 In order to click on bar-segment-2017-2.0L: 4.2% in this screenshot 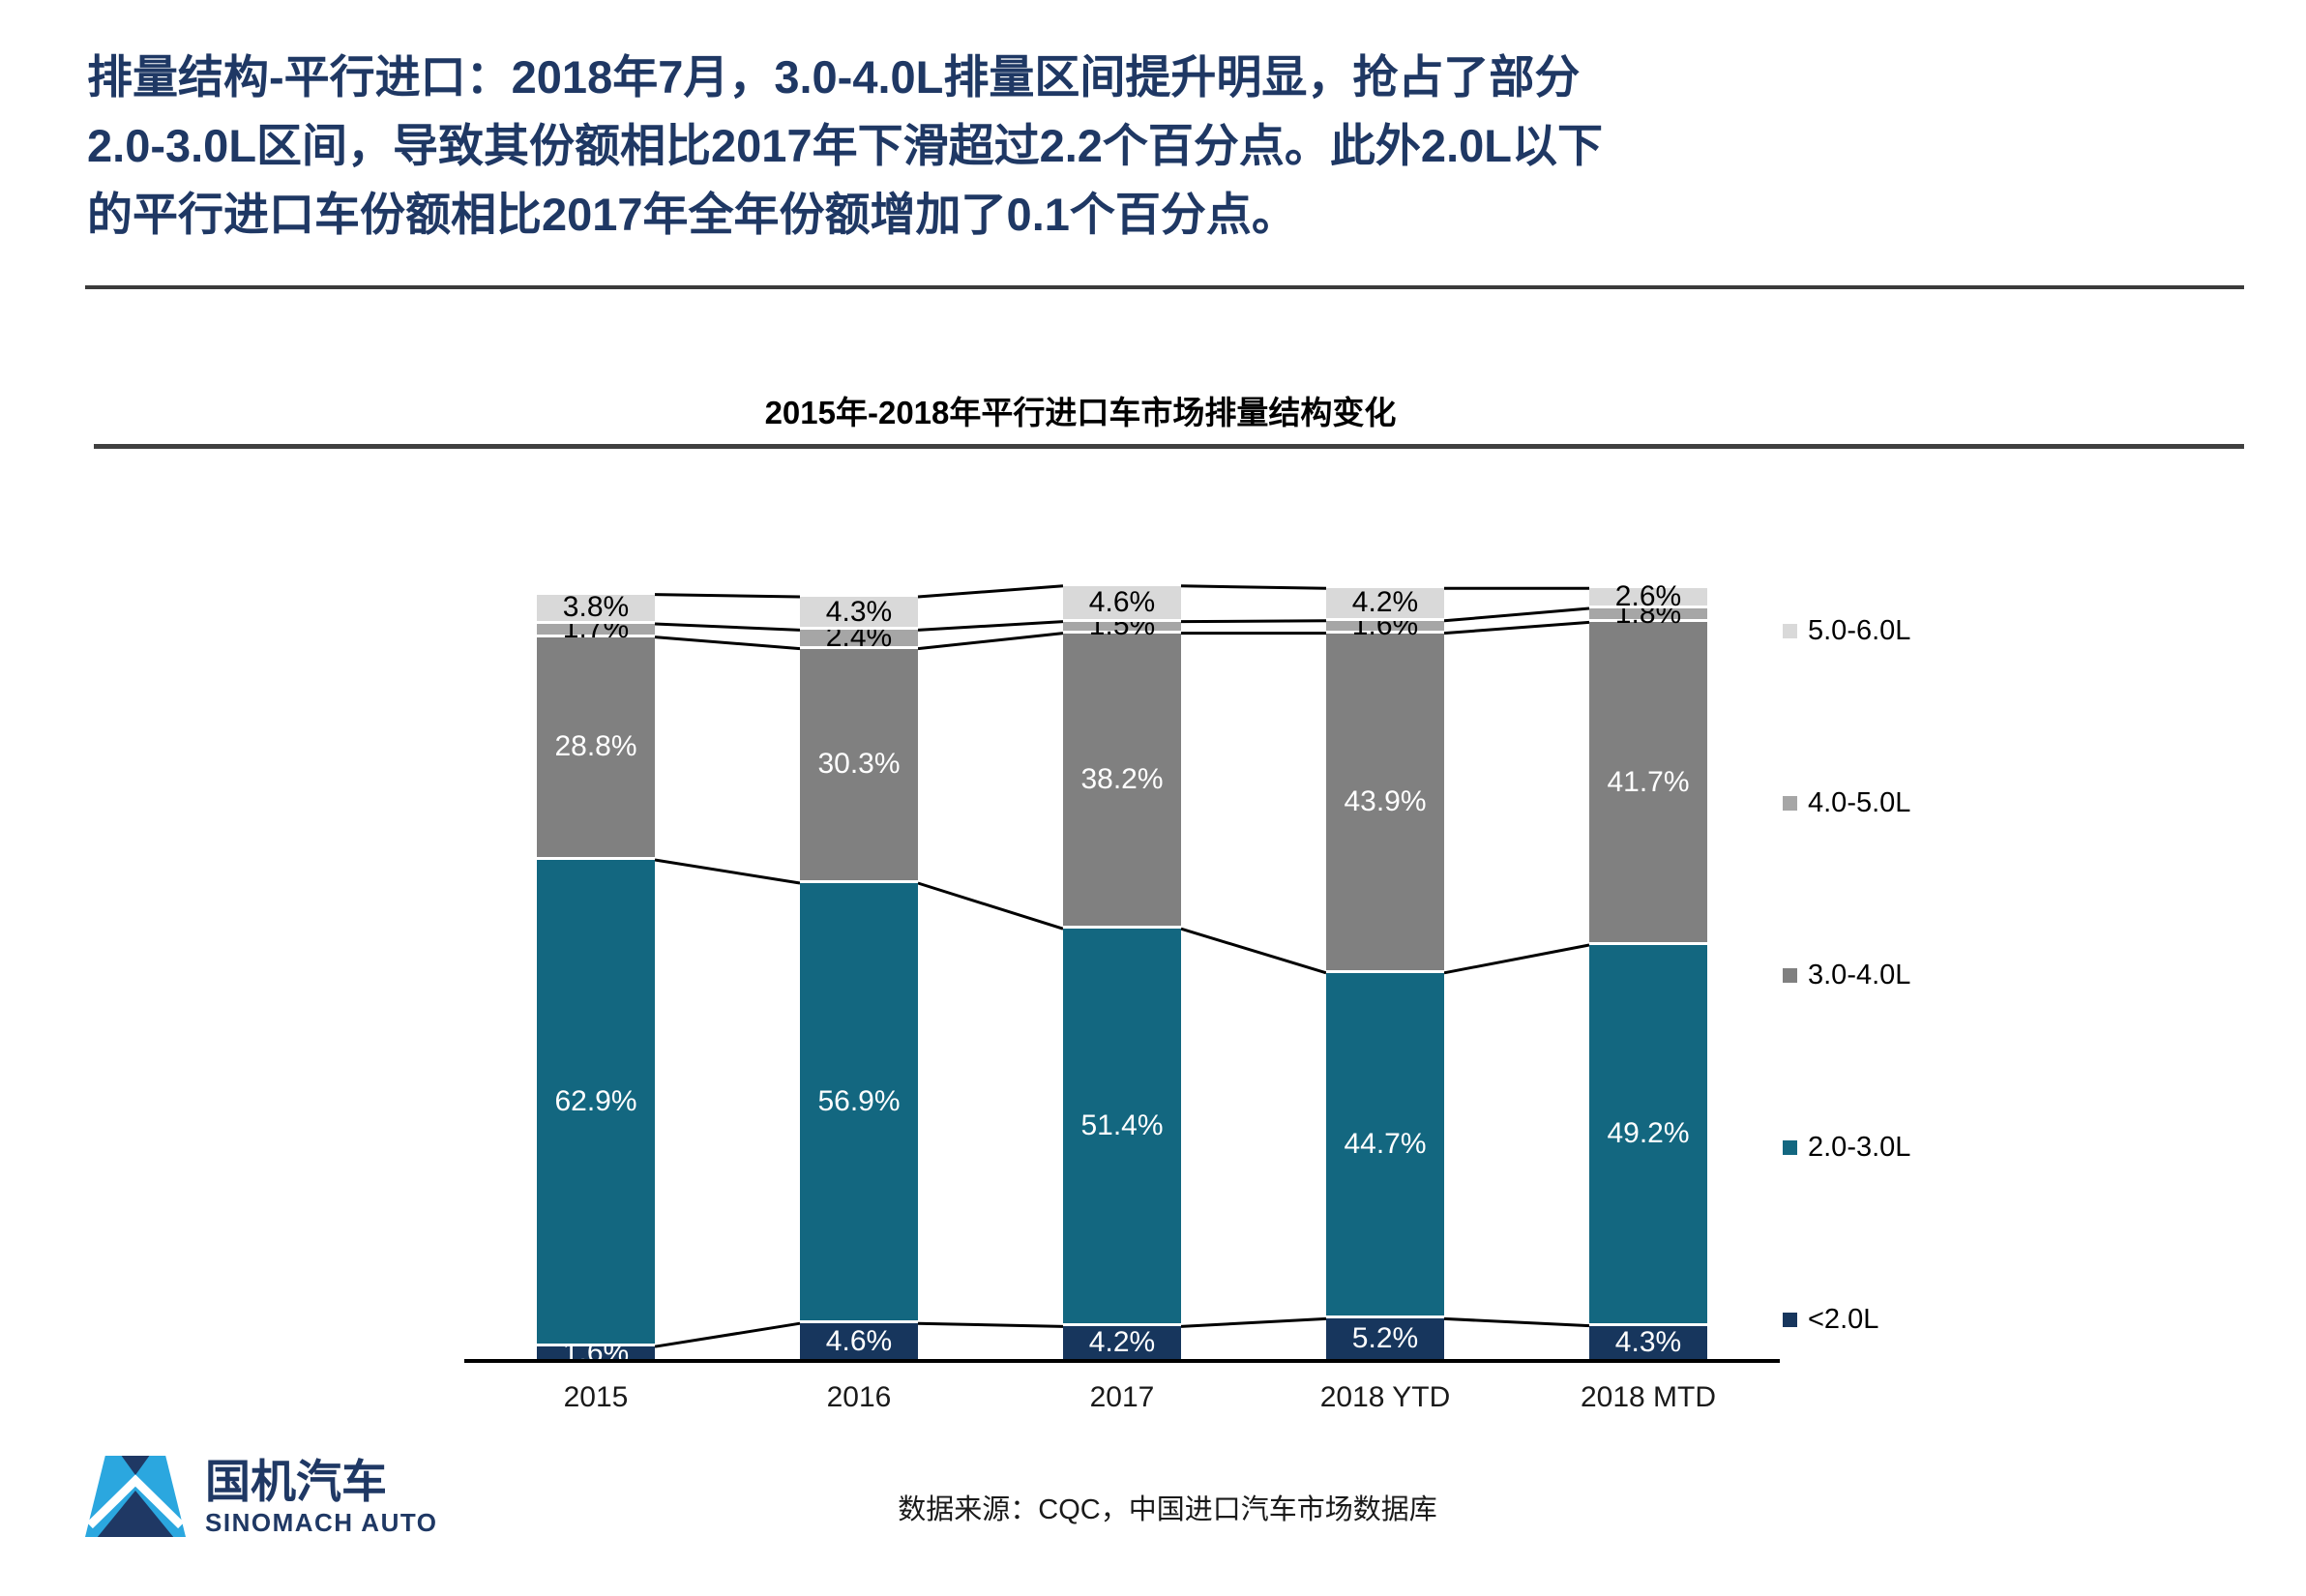, I will do `click(1122, 1342)`.